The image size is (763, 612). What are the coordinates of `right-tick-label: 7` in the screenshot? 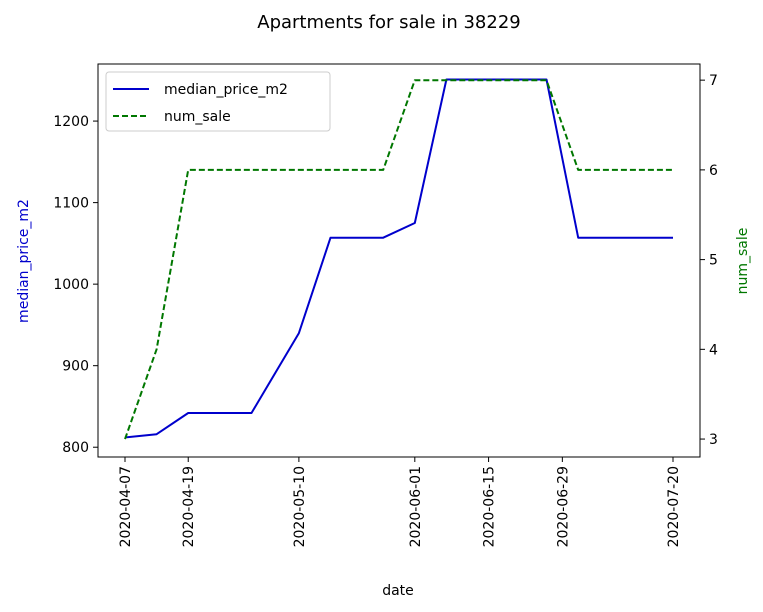 It's located at (713, 81).